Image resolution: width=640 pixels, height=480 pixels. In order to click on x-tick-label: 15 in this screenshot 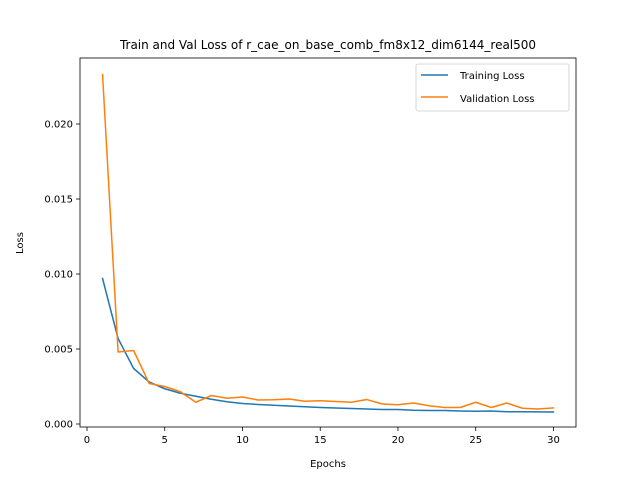, I will do `click(320, 440)`.